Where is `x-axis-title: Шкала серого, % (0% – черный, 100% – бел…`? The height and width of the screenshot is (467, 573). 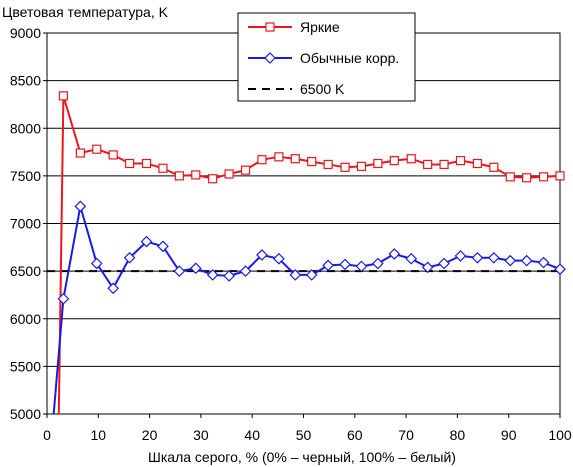 x-axis-title: Шкала серого, % (0% – черный, 100% – бел… is located at coordinates (302, 457).